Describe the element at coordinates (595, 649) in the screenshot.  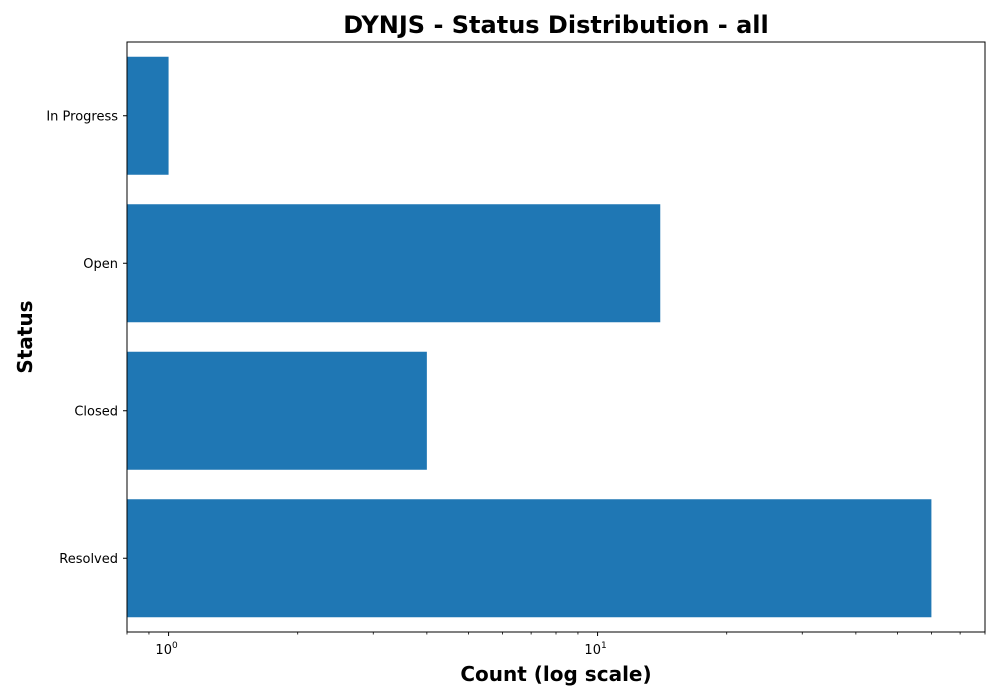
I see `x-tick-label: 10¹` at that location.